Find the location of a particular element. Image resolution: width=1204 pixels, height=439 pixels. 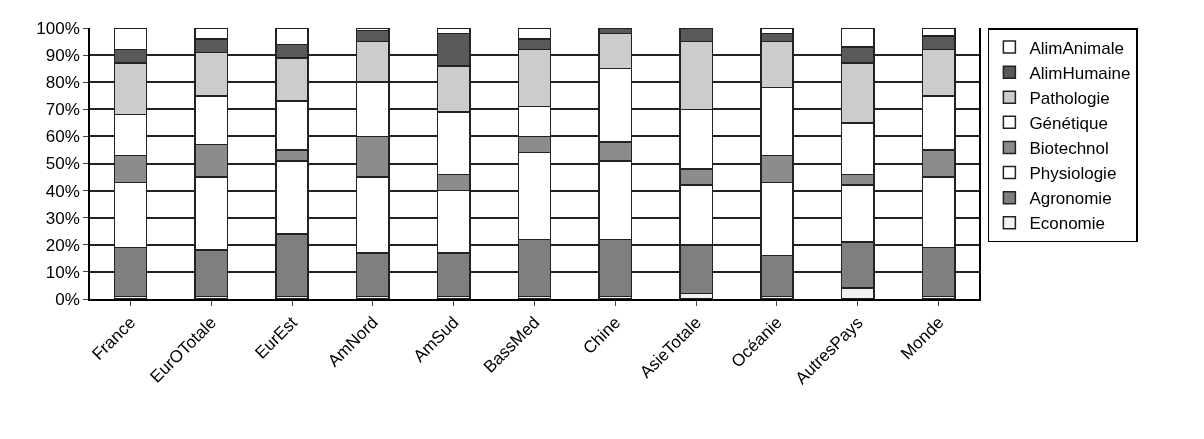

y-tick-label: 20% is located at coordinates (62, 245).